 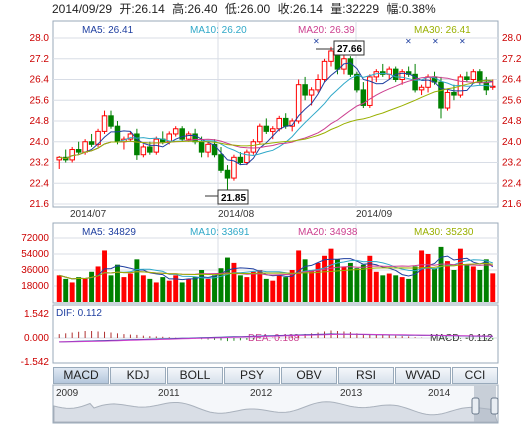 What do you see at coordinates (475, 406) in the screenshot?
I see `navigator-left-handle` at bounding box center [475, 406].